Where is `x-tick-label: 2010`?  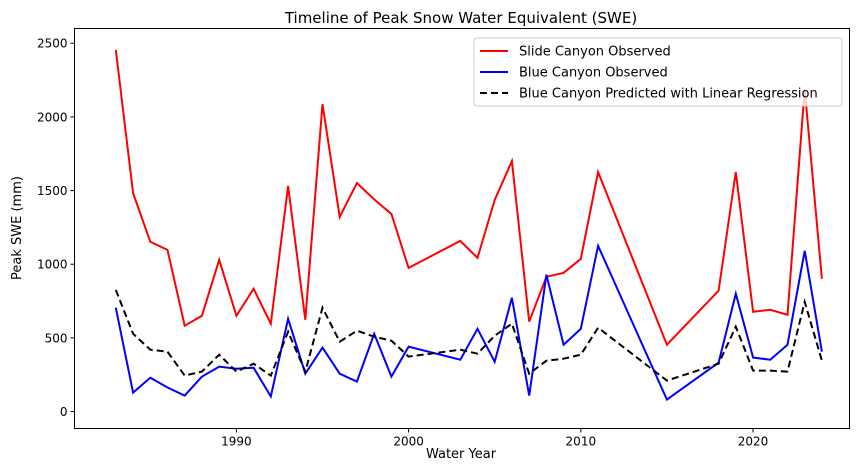 x-tick-label: 2010 is located at coordinates (581, 442).